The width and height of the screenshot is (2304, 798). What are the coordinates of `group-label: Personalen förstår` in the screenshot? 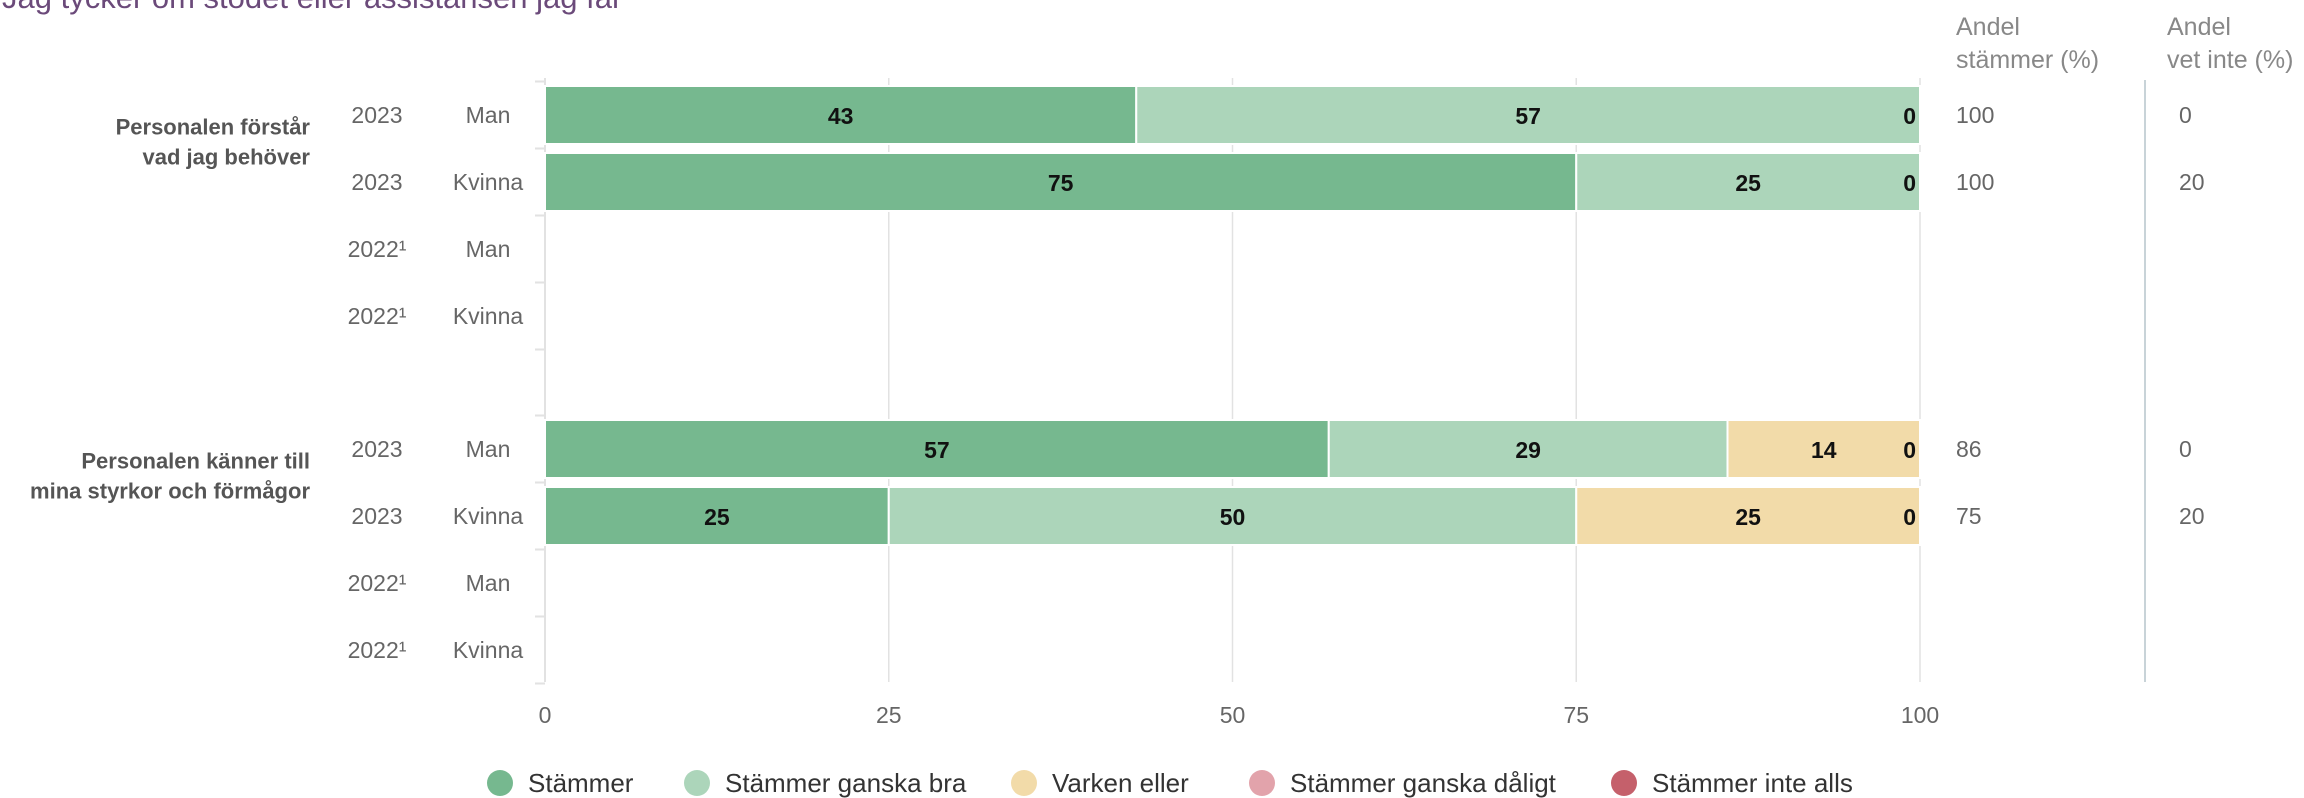 It's located at (213, 127).